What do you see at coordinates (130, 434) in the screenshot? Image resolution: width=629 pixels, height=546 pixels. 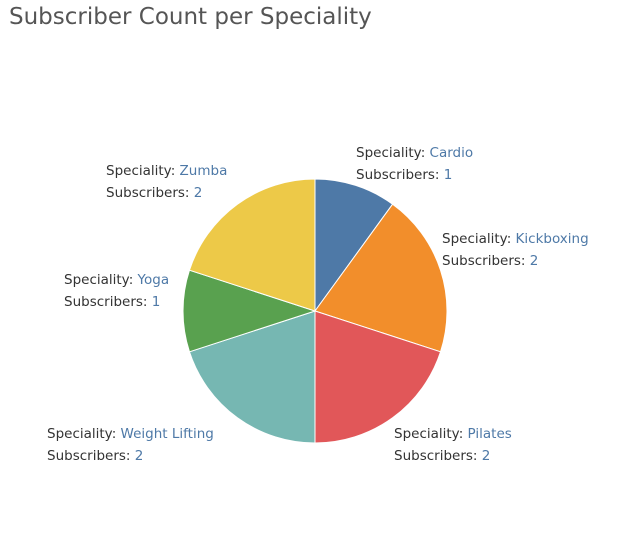 I see `slice-label-category-weight-lifting: Speciality: Weight Lifting` at bounding box center [130, 434].